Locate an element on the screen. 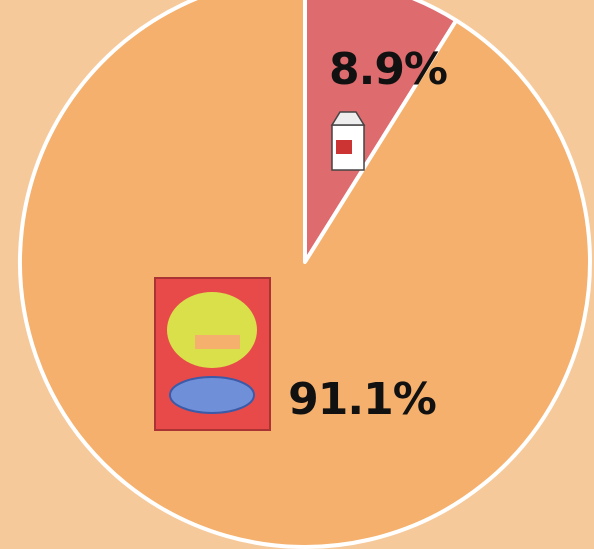 The height and width of the screenshot is (549, 594). pie-slice is located at coordinates (381, 132).